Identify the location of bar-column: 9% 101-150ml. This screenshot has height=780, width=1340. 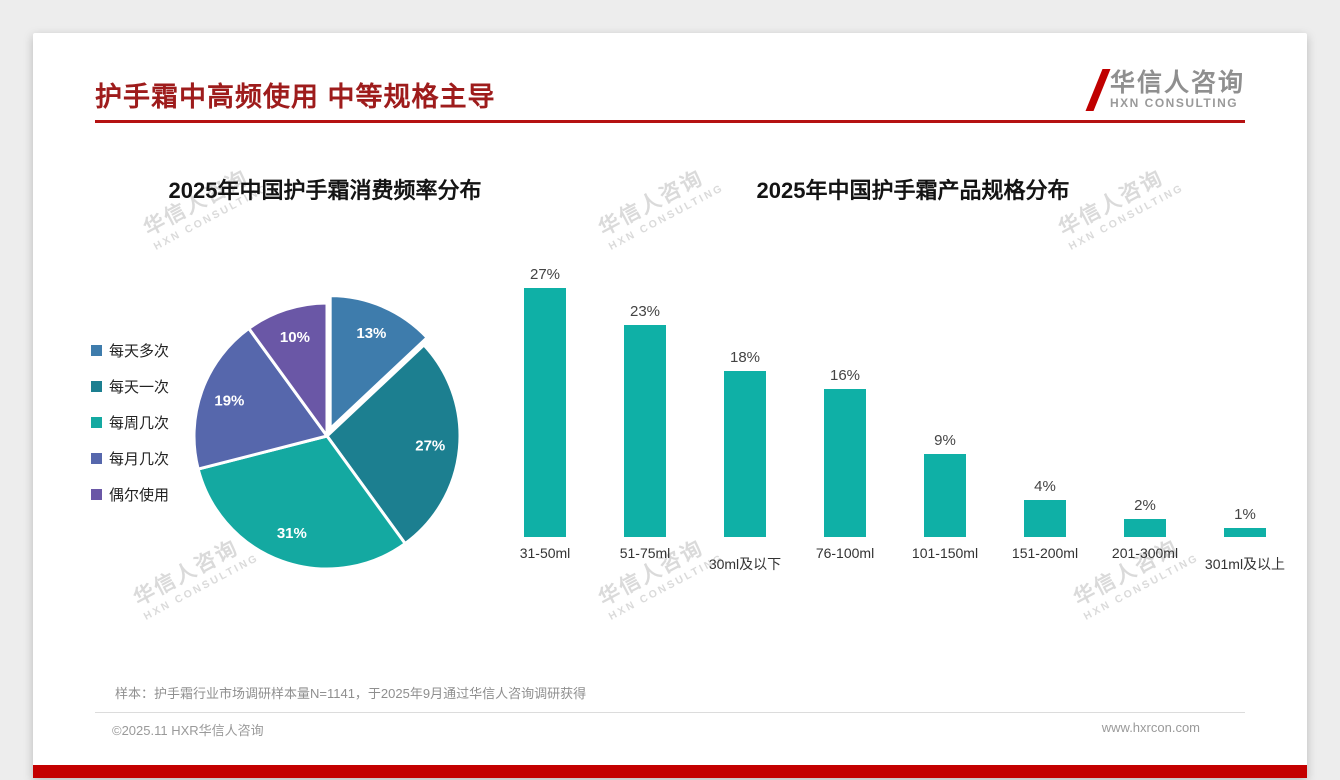
(945, 408).